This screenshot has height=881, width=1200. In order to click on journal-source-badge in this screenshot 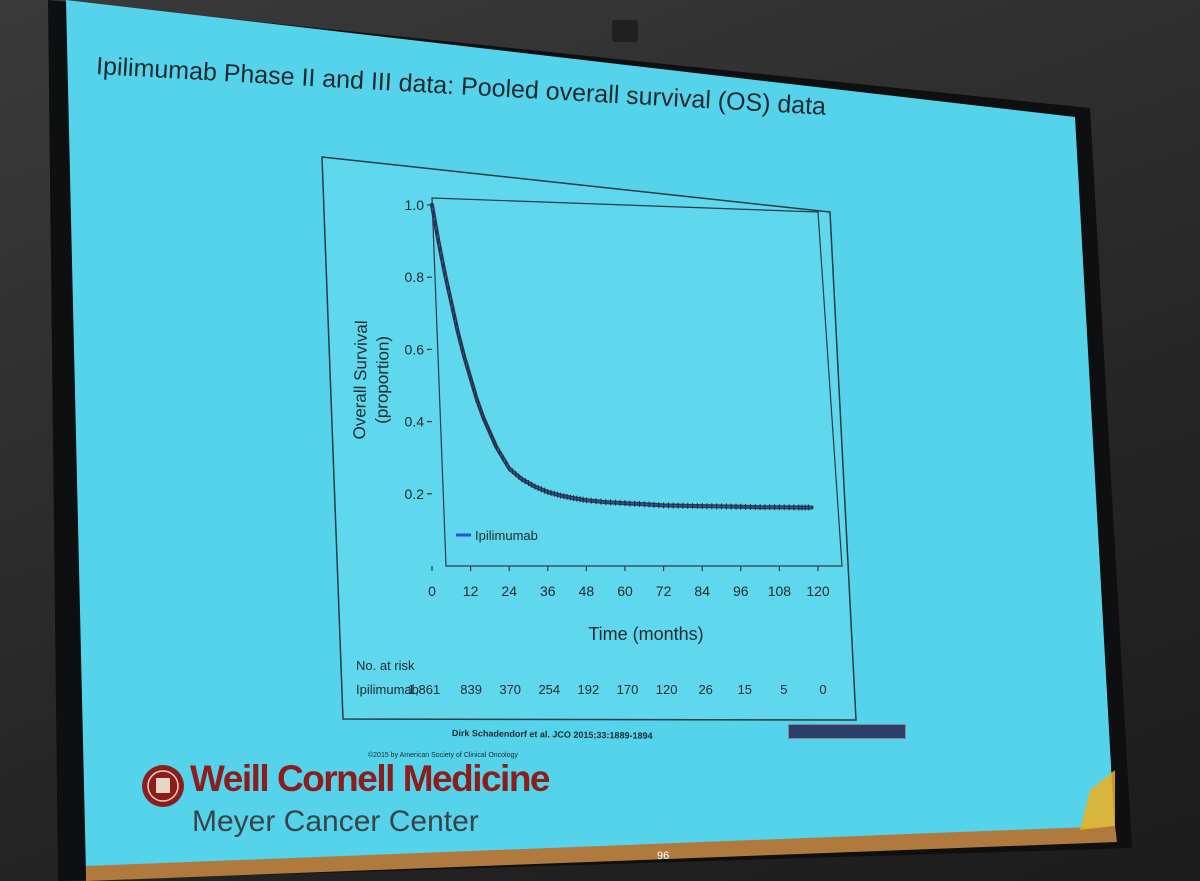, I will do `click(847, 731)`.